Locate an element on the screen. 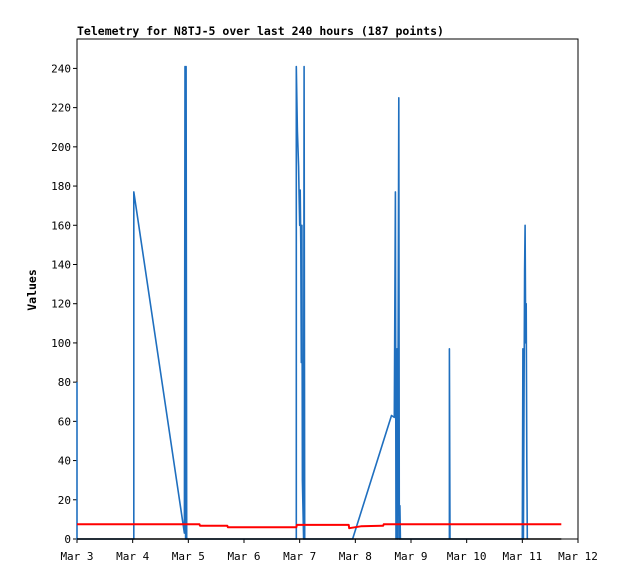  y-axis-label: Values is located at coordinates (32, 290).